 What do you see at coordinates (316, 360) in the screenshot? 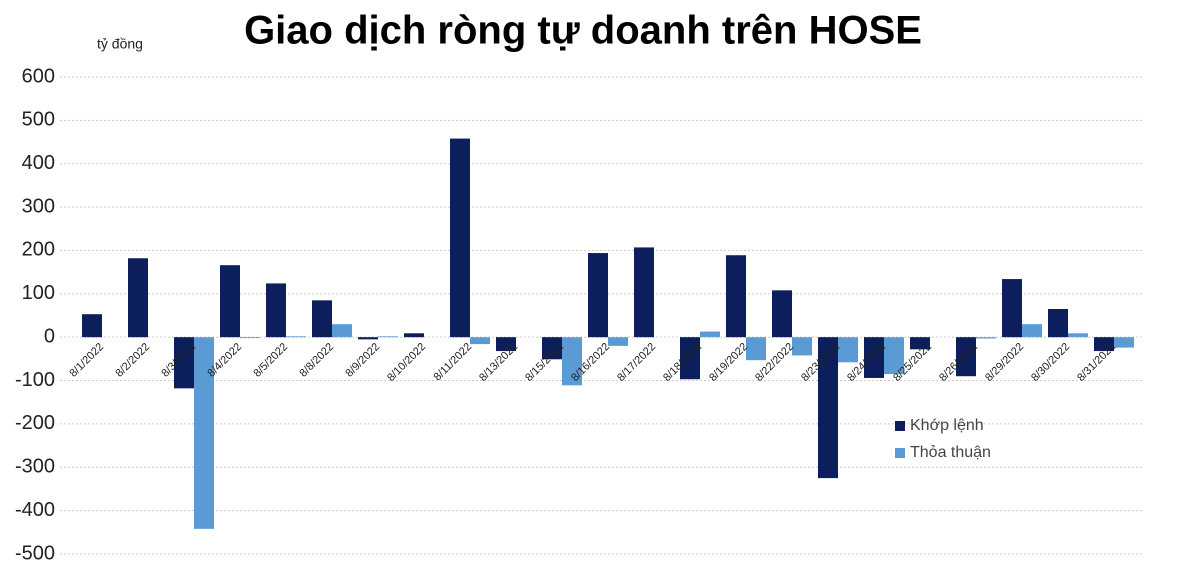
I see `x-tick-label: 8/8/2022` at bounding box center [316, 360].